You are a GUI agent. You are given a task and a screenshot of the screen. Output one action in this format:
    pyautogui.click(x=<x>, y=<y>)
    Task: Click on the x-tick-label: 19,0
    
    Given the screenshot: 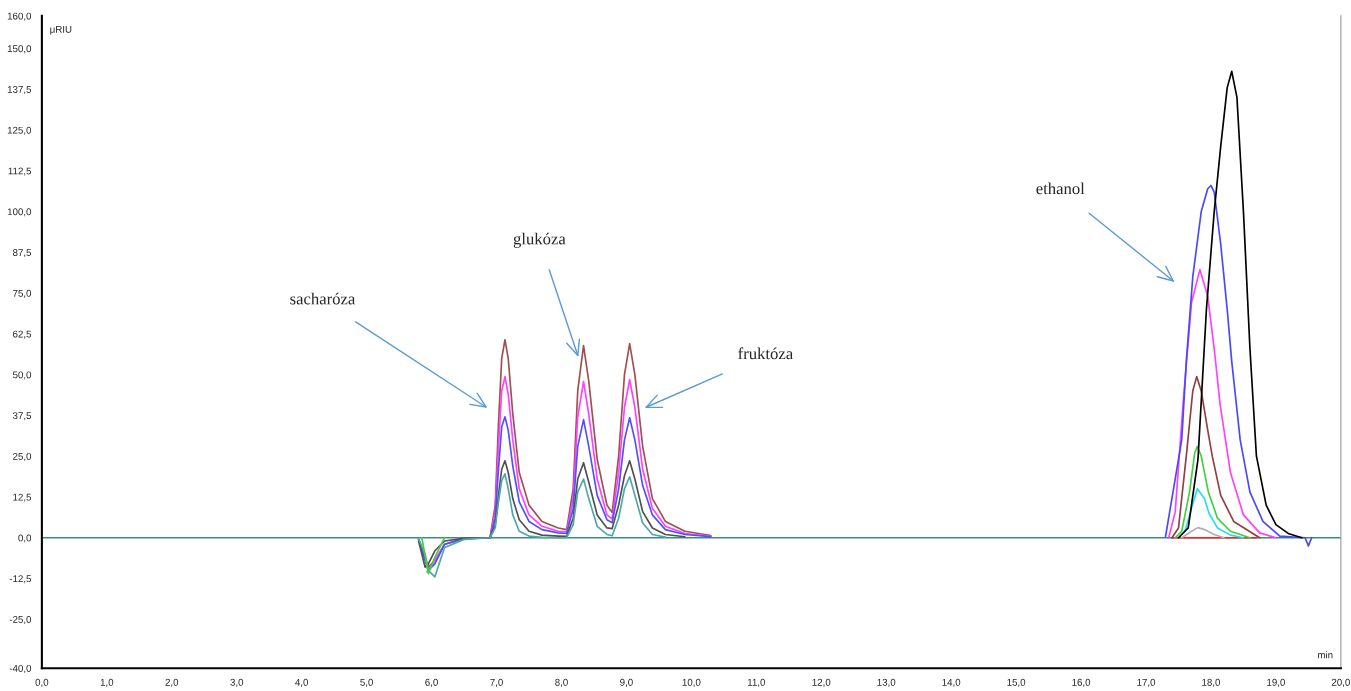 What is the action you would take?
    pyautogui.click(x=1276, y=682)
    